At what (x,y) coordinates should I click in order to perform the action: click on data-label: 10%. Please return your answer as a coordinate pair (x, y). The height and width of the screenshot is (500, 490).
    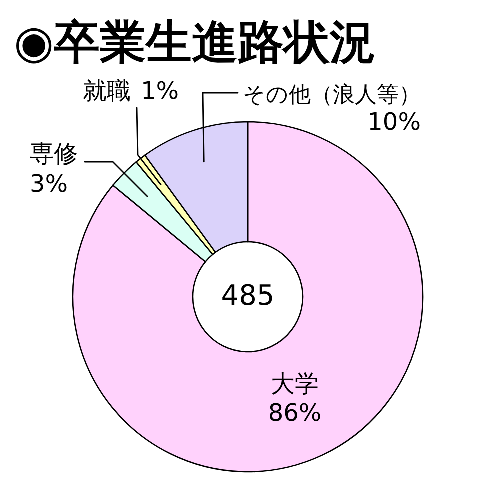
    Looking at the image, I should click on (394, 122).